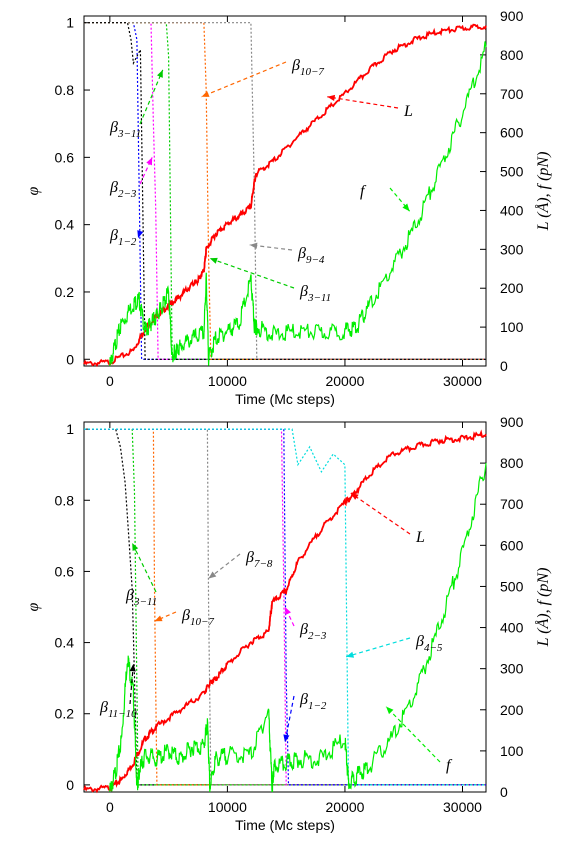  What do you see at coordinates (118, 709) in the screenshot?
I see `annotation-label: β11−10` at bounding box center [118, 709].